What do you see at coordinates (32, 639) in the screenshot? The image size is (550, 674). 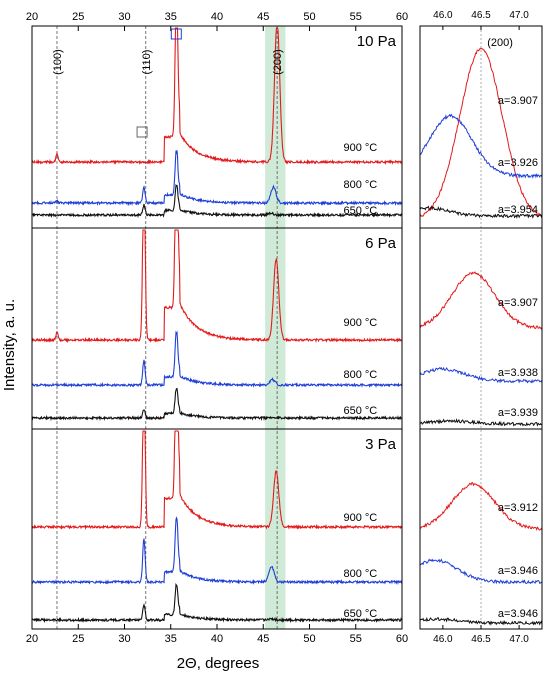 I see `main-x-tick-label-bottom: 20` at bounding box center [32, 639].